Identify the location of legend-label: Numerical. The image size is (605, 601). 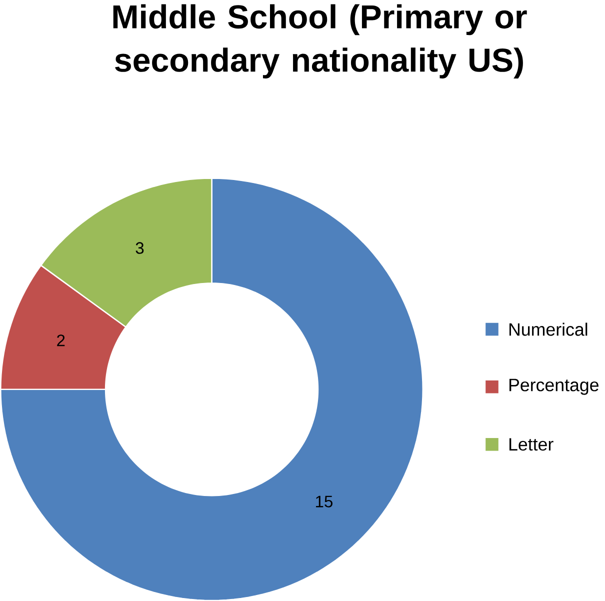
(548, 329).